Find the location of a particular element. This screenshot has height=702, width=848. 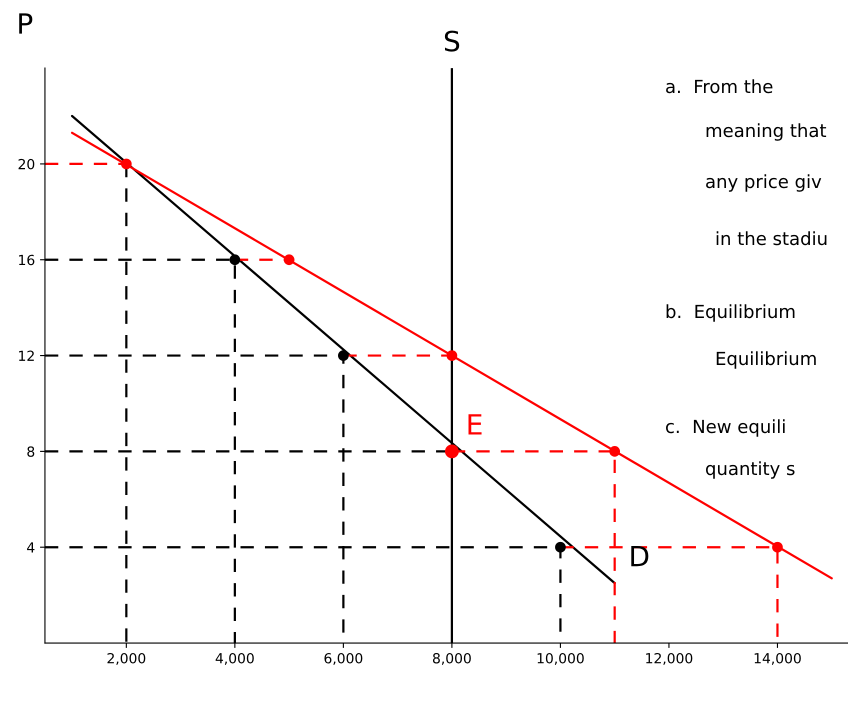

x-tick-label: 14,000 is located at coordinates (777, 659).